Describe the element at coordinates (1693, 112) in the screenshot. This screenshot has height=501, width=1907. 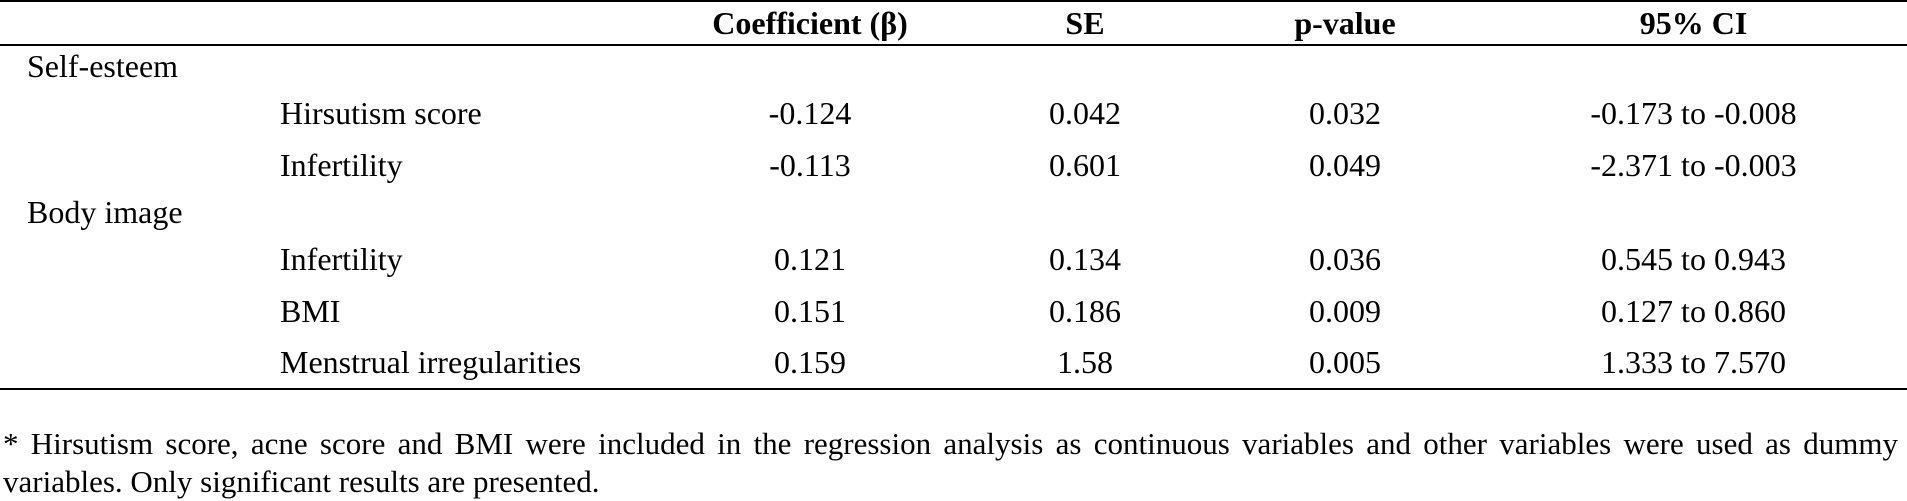
I see `ci-cell: -0.173 to -0.008` at that location.